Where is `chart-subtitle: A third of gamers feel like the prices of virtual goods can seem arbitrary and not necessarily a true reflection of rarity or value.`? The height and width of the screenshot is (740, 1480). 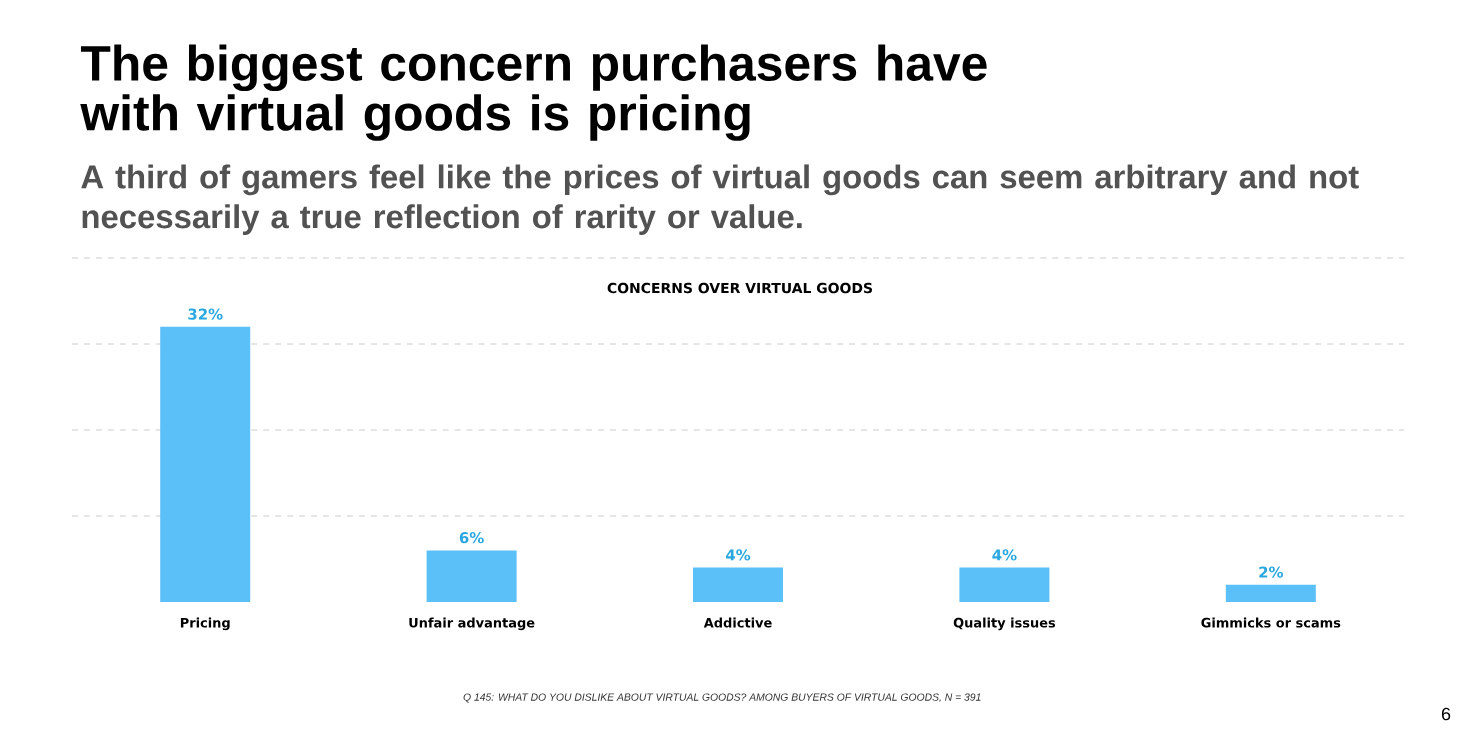
chart-subtitle: A third of gamers feel like the prices of virtual goods can seem arbitrary and not necessarily a true reflection of rarity or value. is located at coordinates (720, 199).